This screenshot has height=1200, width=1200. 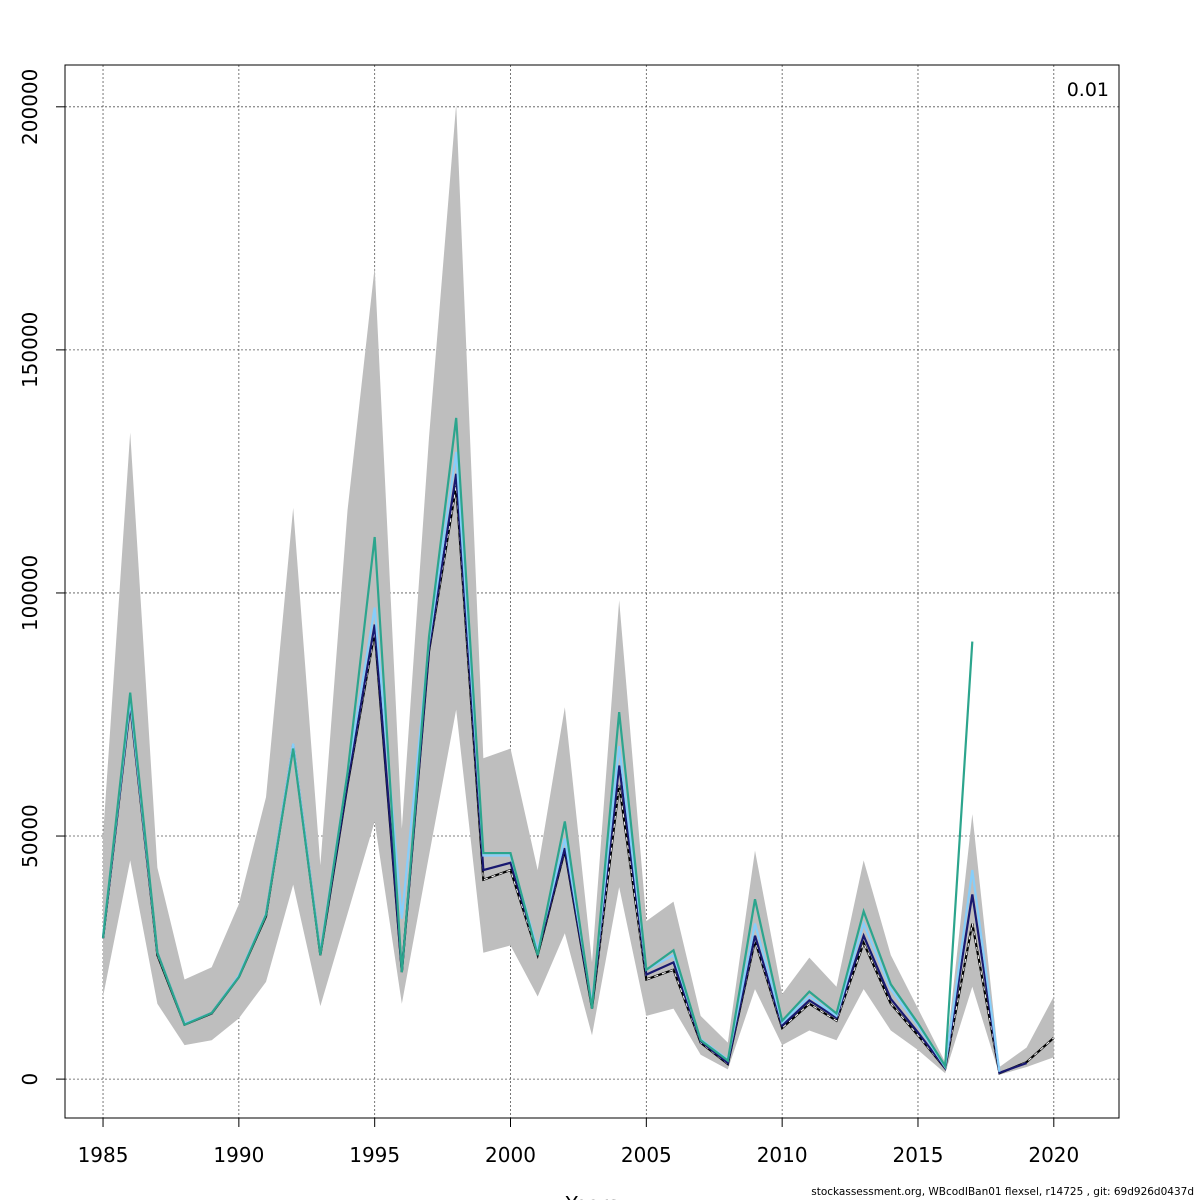 I want to click on y-tick-label: 0, so click(x=30, y=1079).